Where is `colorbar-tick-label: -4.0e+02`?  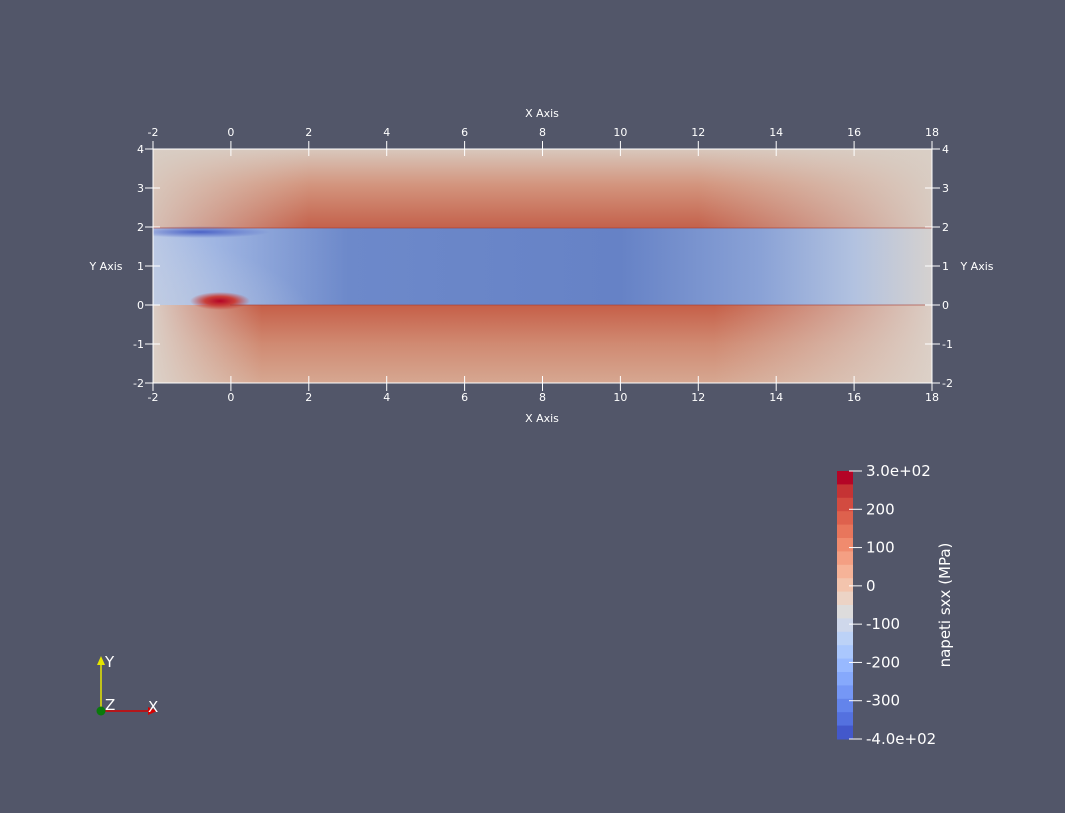
colorbar-tick-label: -4.0e+02 is located at coordinates (901, 739).